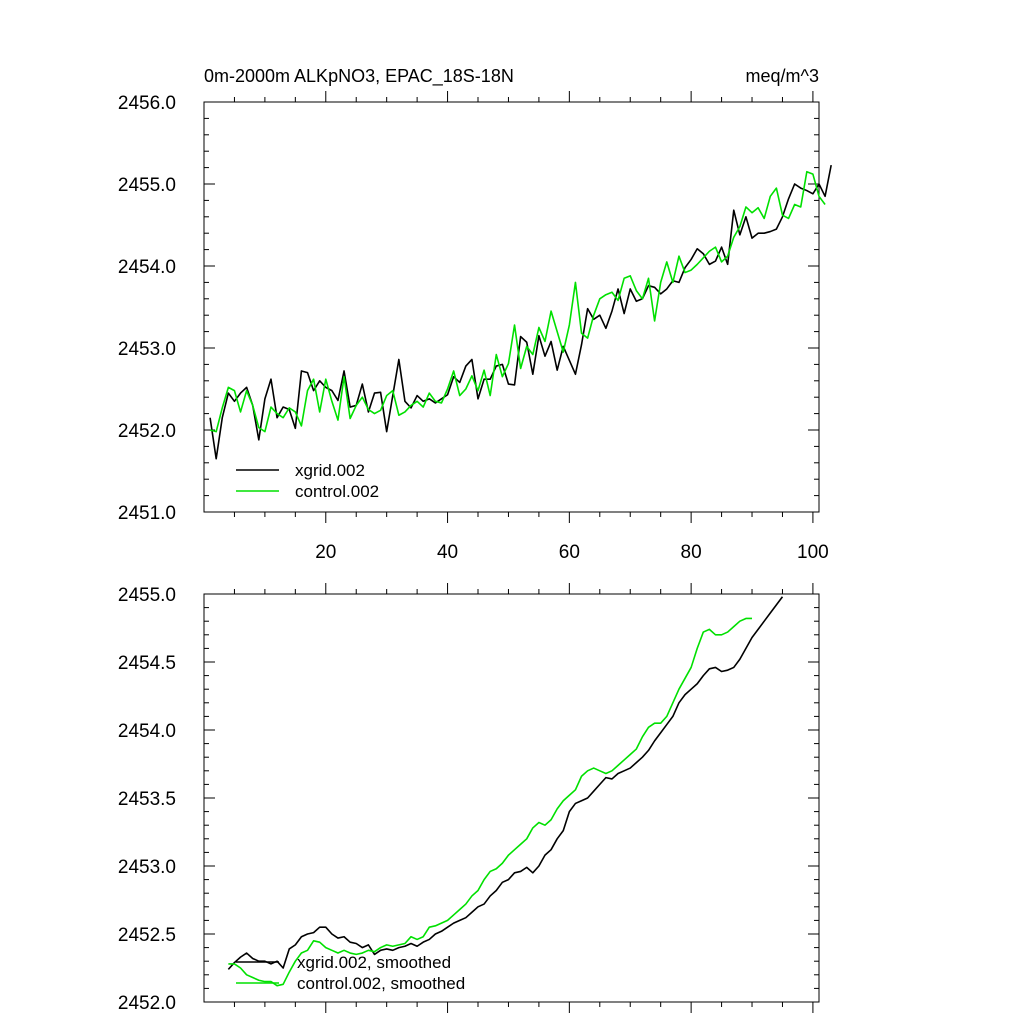  Describe the element at coordinates (147, 867) in the screenshot. I see `bottom-ytick-label: 2453.0` at that location.